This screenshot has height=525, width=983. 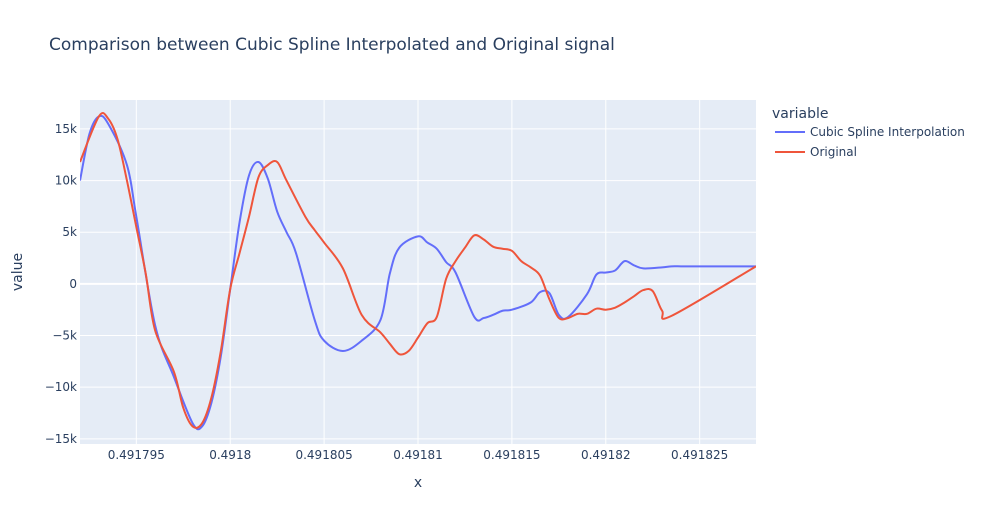 I want to click on x-tick-label: 0.49181, so click(x=418, y=455).